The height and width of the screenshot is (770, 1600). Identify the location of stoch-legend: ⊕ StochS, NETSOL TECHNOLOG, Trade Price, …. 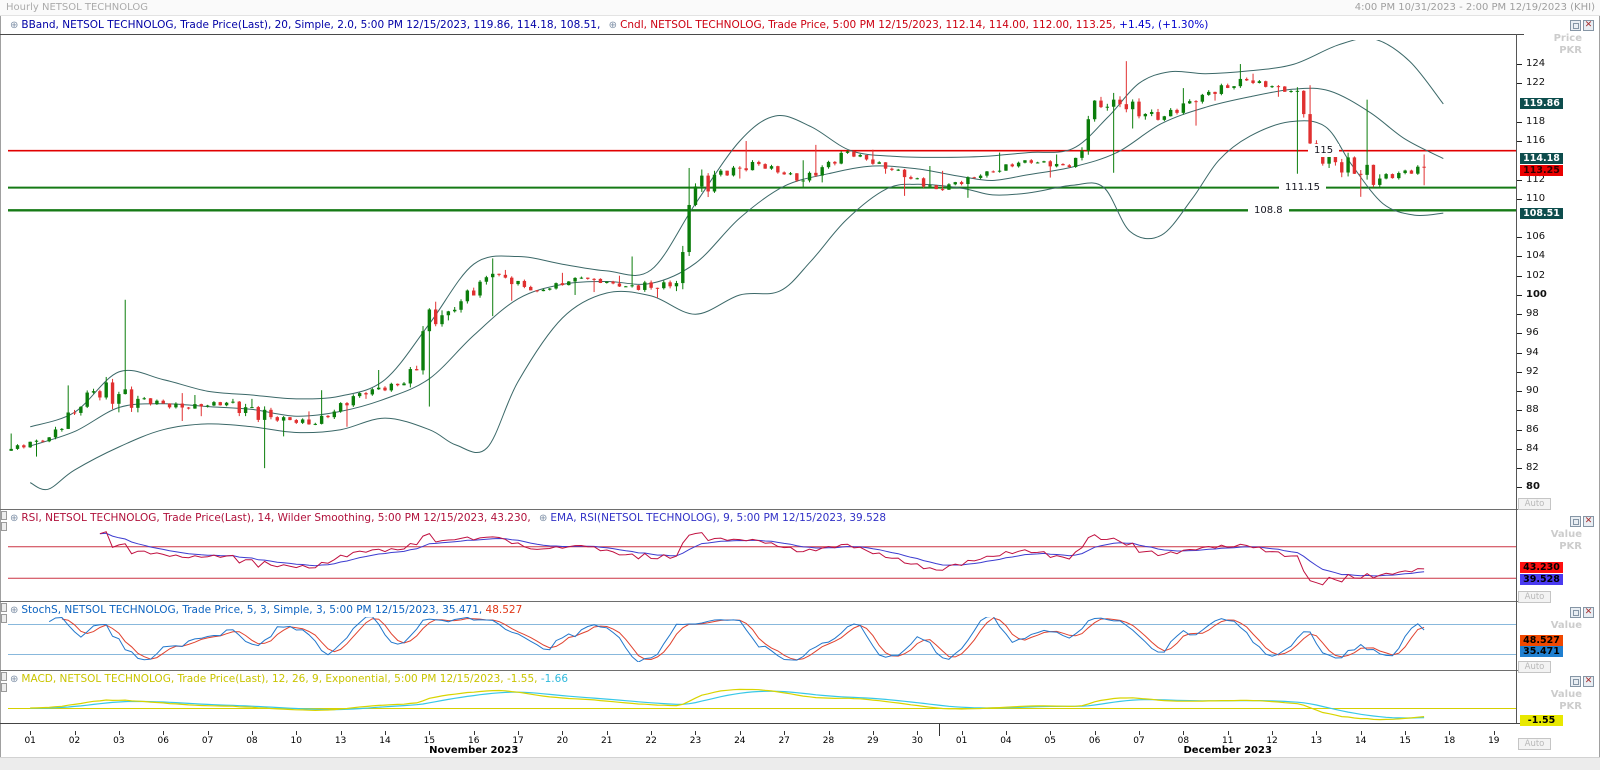
(266, 610).